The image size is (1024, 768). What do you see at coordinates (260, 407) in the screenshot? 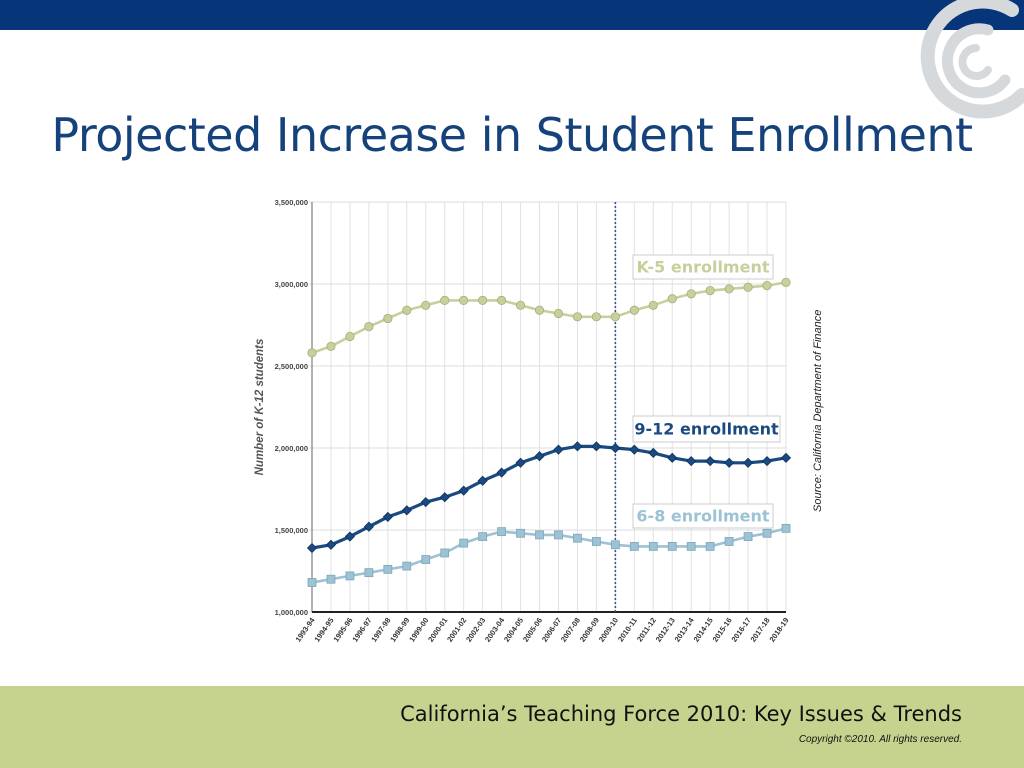
I see `y-axis-label: Number of K-12 students` at bounding box center [260, 407].